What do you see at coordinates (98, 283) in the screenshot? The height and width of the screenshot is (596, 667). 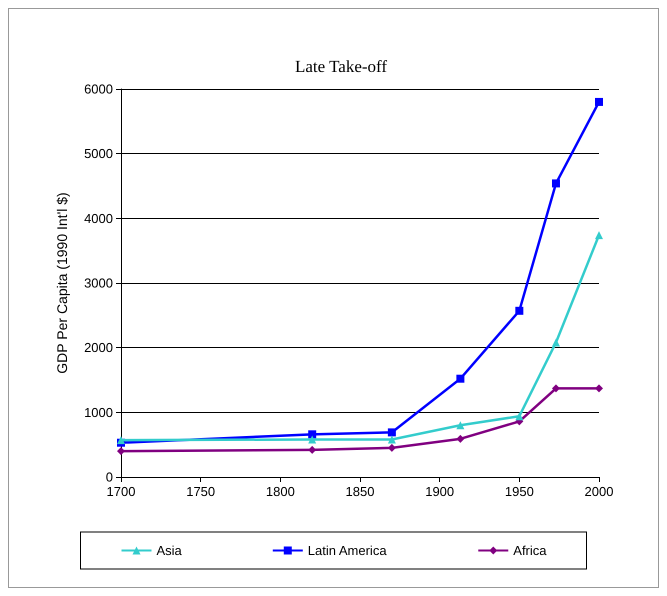 I see `y-tick-label: 3000` at bounding box center [98, 283].